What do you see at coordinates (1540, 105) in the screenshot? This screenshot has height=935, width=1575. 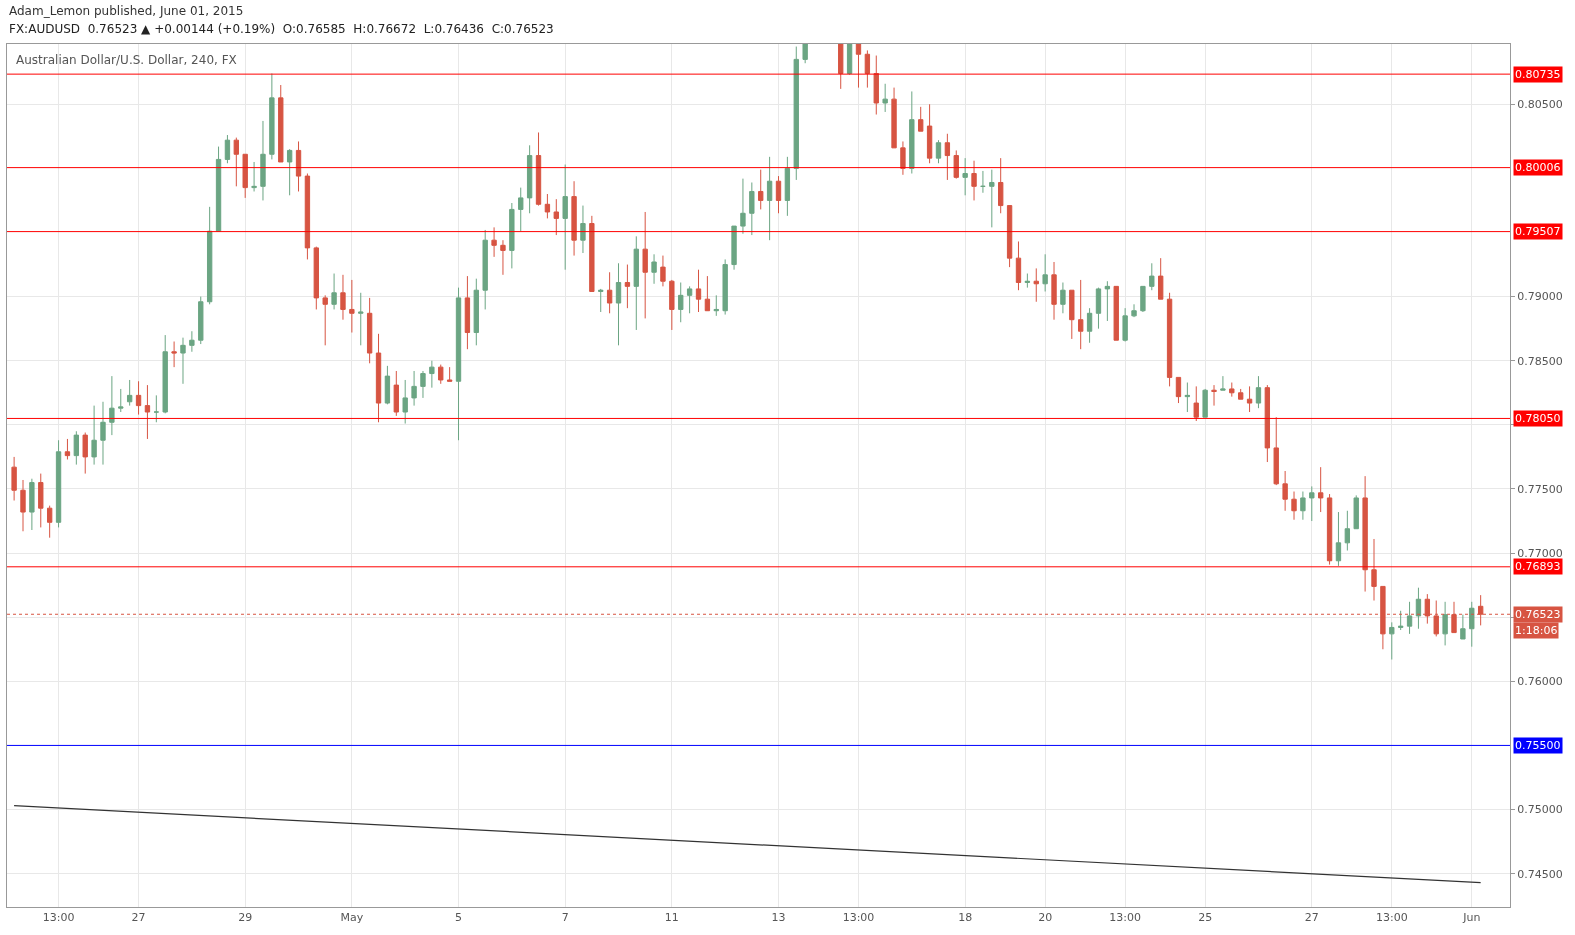 I see `y-tick-label: 0.80500` at bounding box center [1540, 105].